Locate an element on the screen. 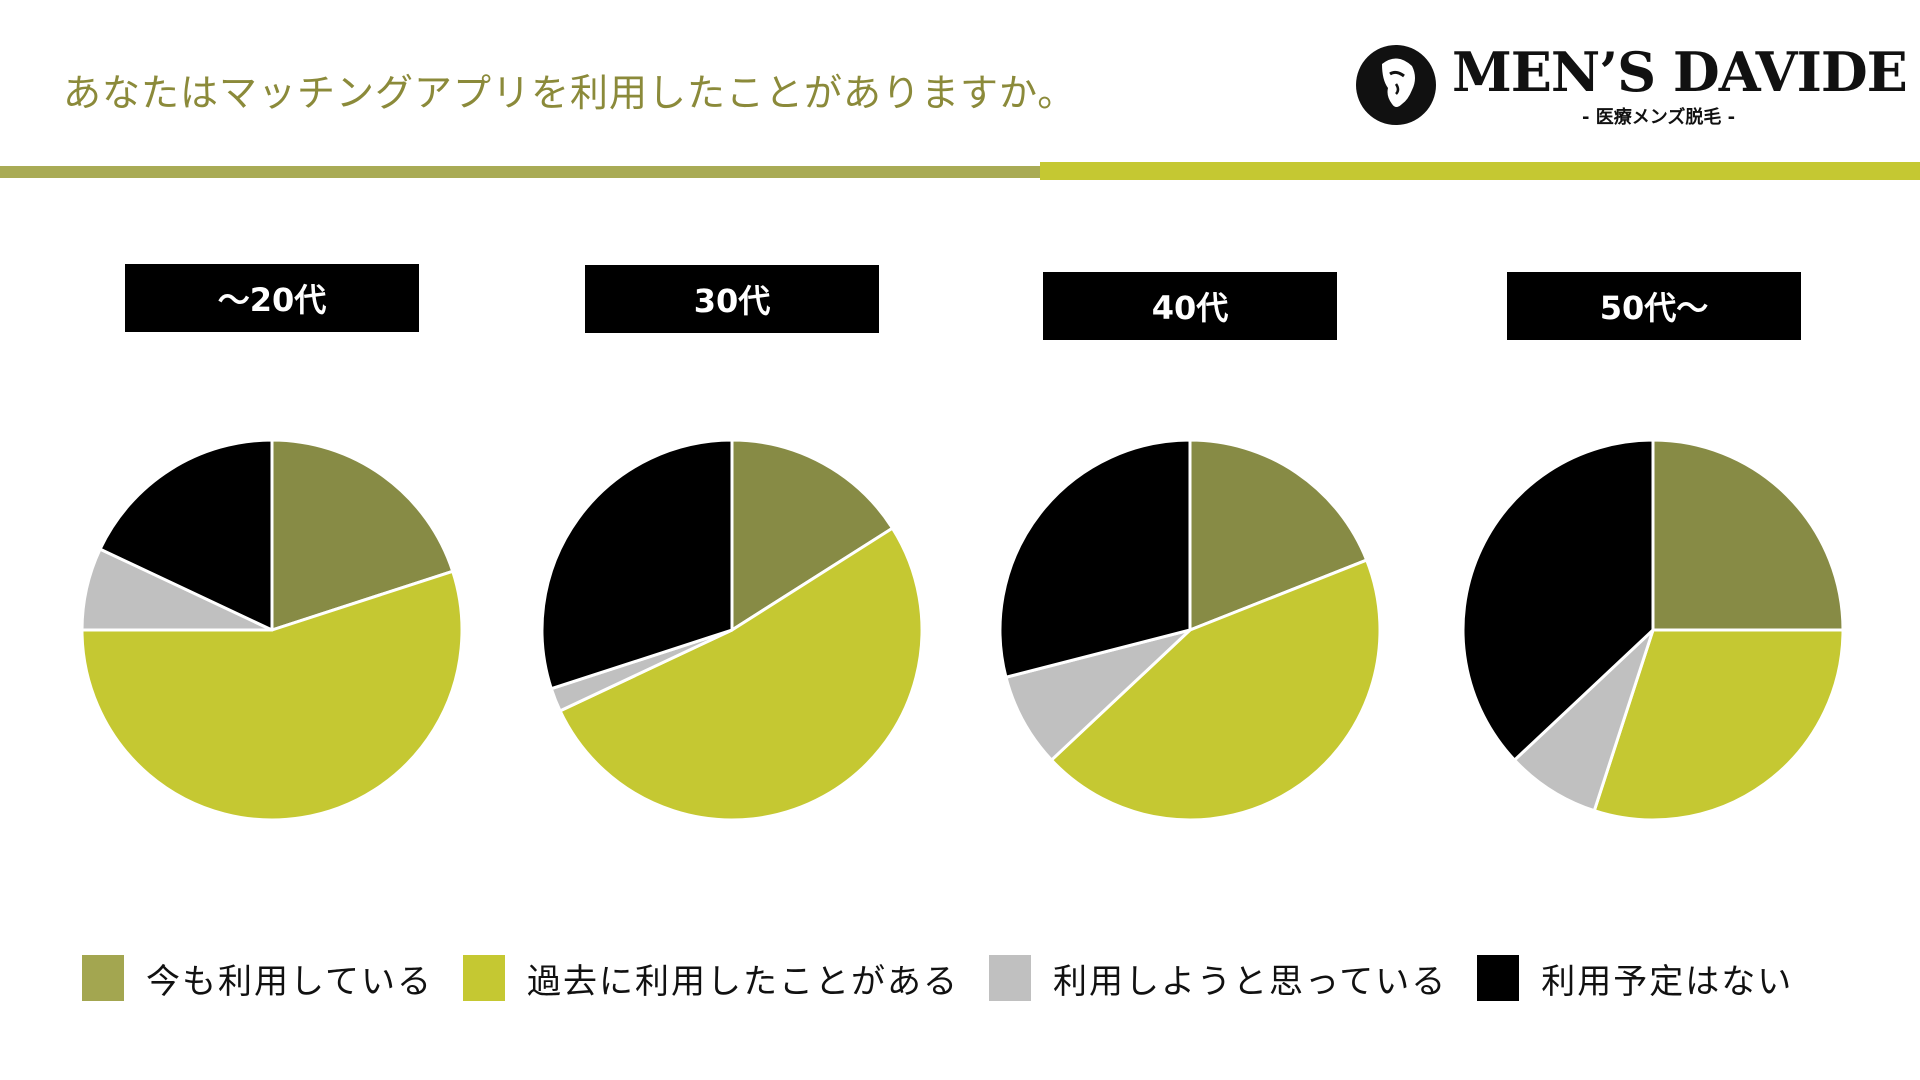  chart-label-20s: 〜20代 is located at coordinates (272, 298).